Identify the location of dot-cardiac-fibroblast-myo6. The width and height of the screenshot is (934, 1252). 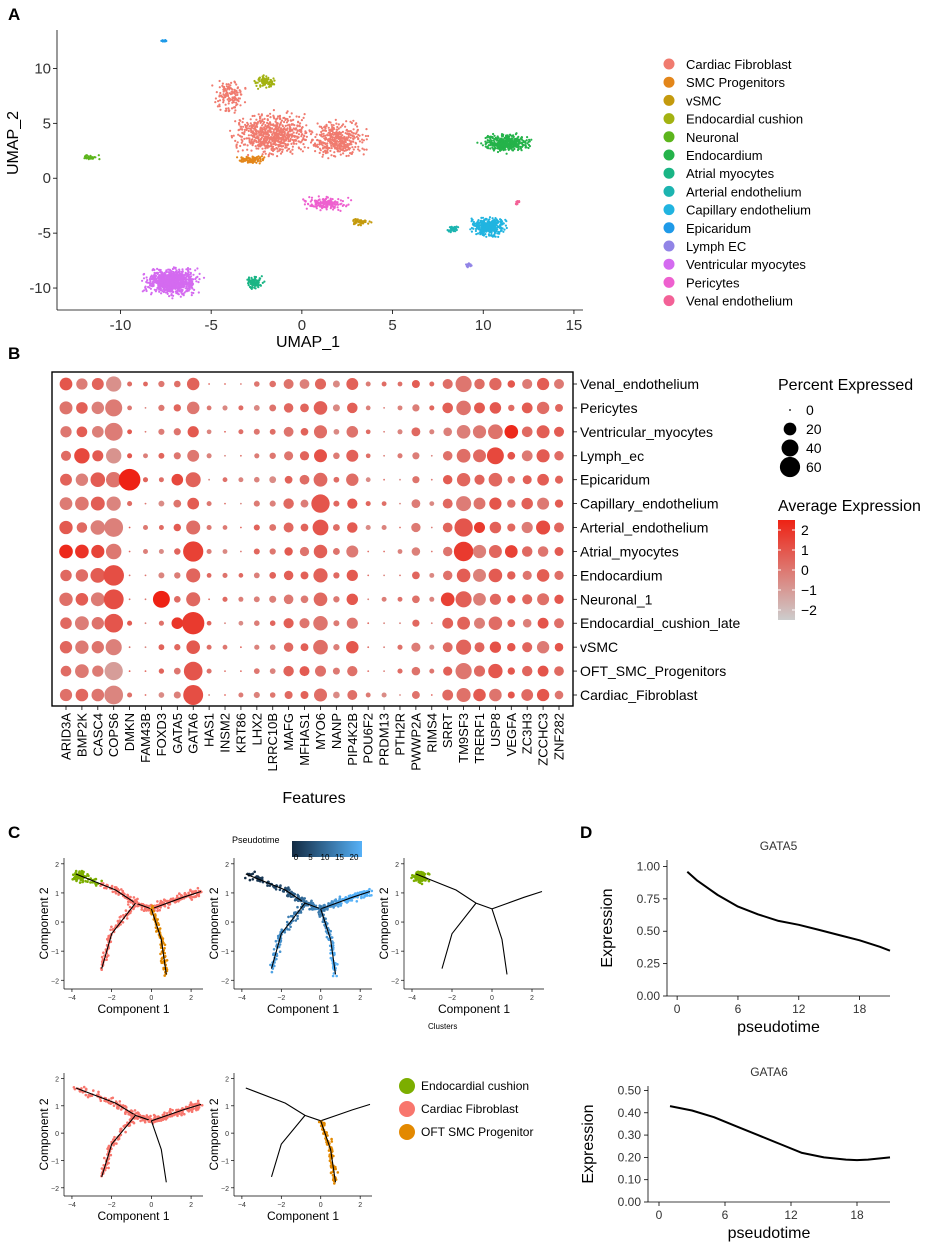
(320, 694).